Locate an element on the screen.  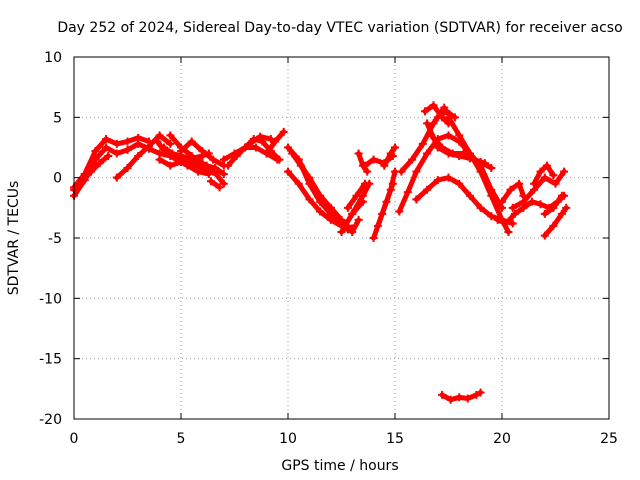
y-tick-label: 5 is located at coordinates (57, 118).